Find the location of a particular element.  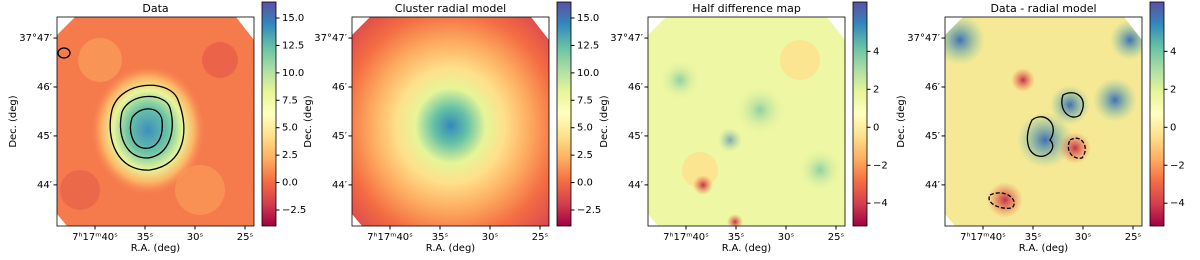

panel-title: Half difference map is located at coordinates (746, 8).